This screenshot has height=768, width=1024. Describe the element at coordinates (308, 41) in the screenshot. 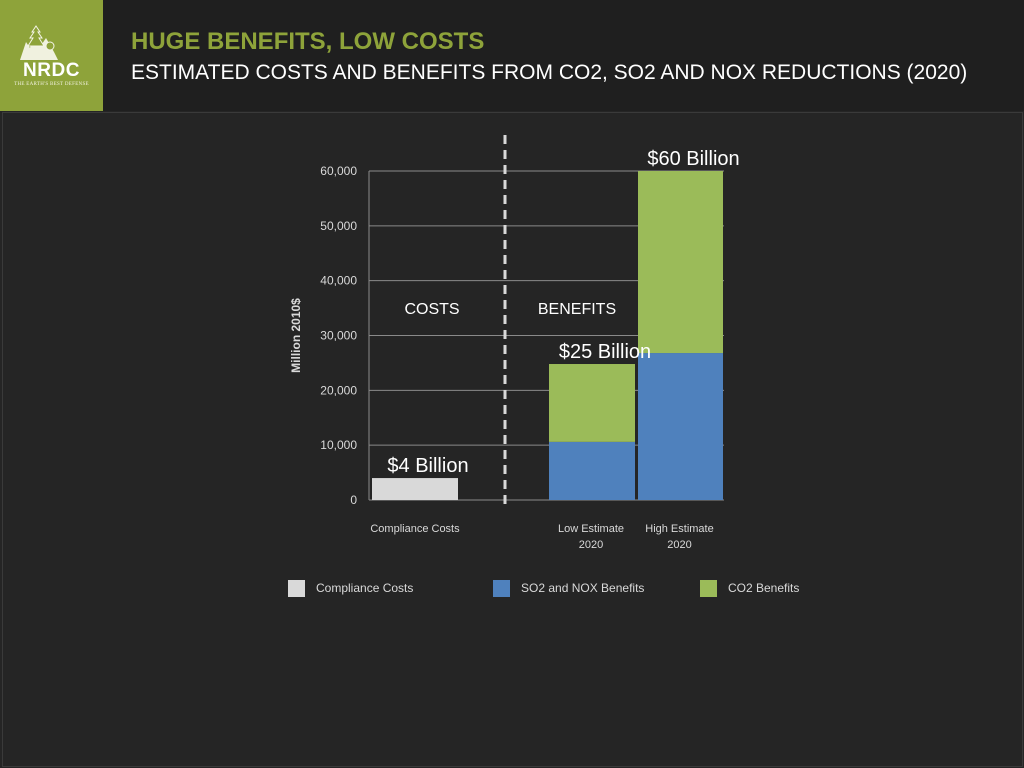

I see `page-title: HUGE BENEFITS, LOW COSTS` at that location.